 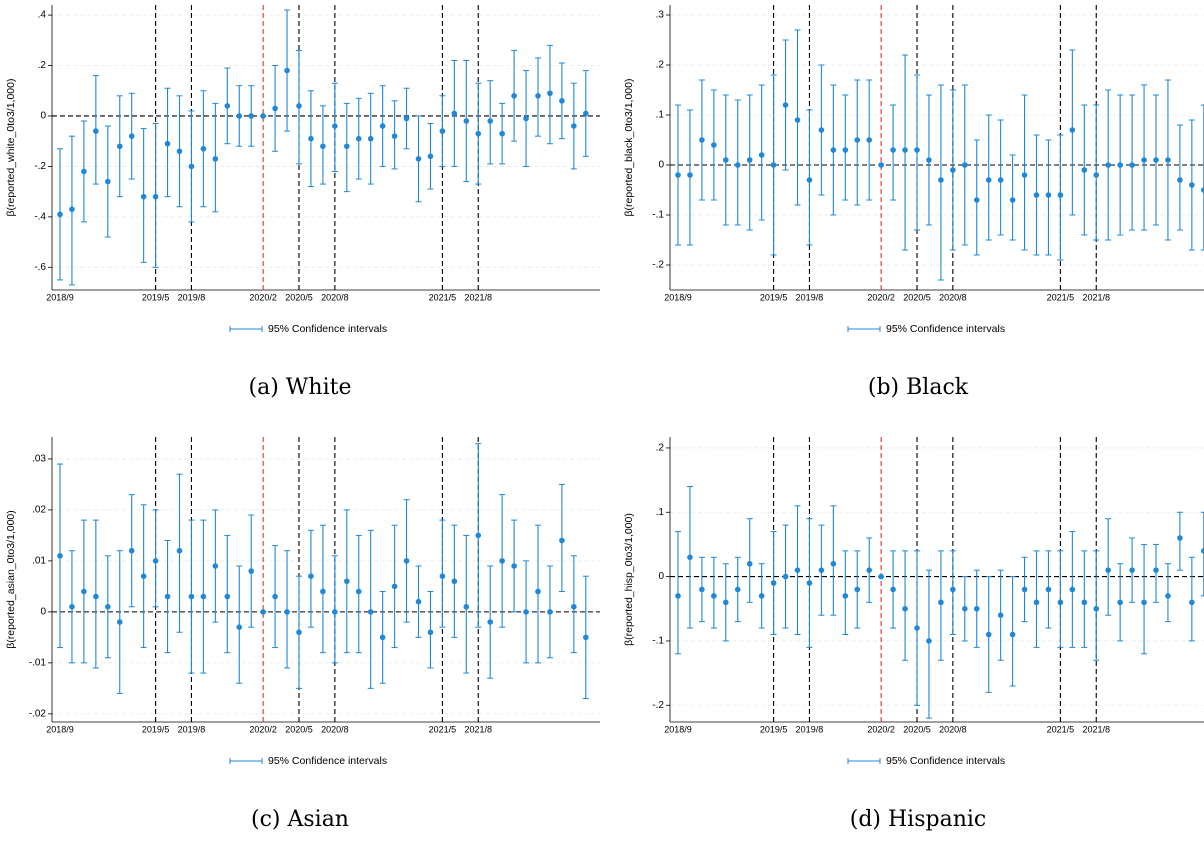 I want to click on y-tick-label: -.6, so click(x=40, y=267).